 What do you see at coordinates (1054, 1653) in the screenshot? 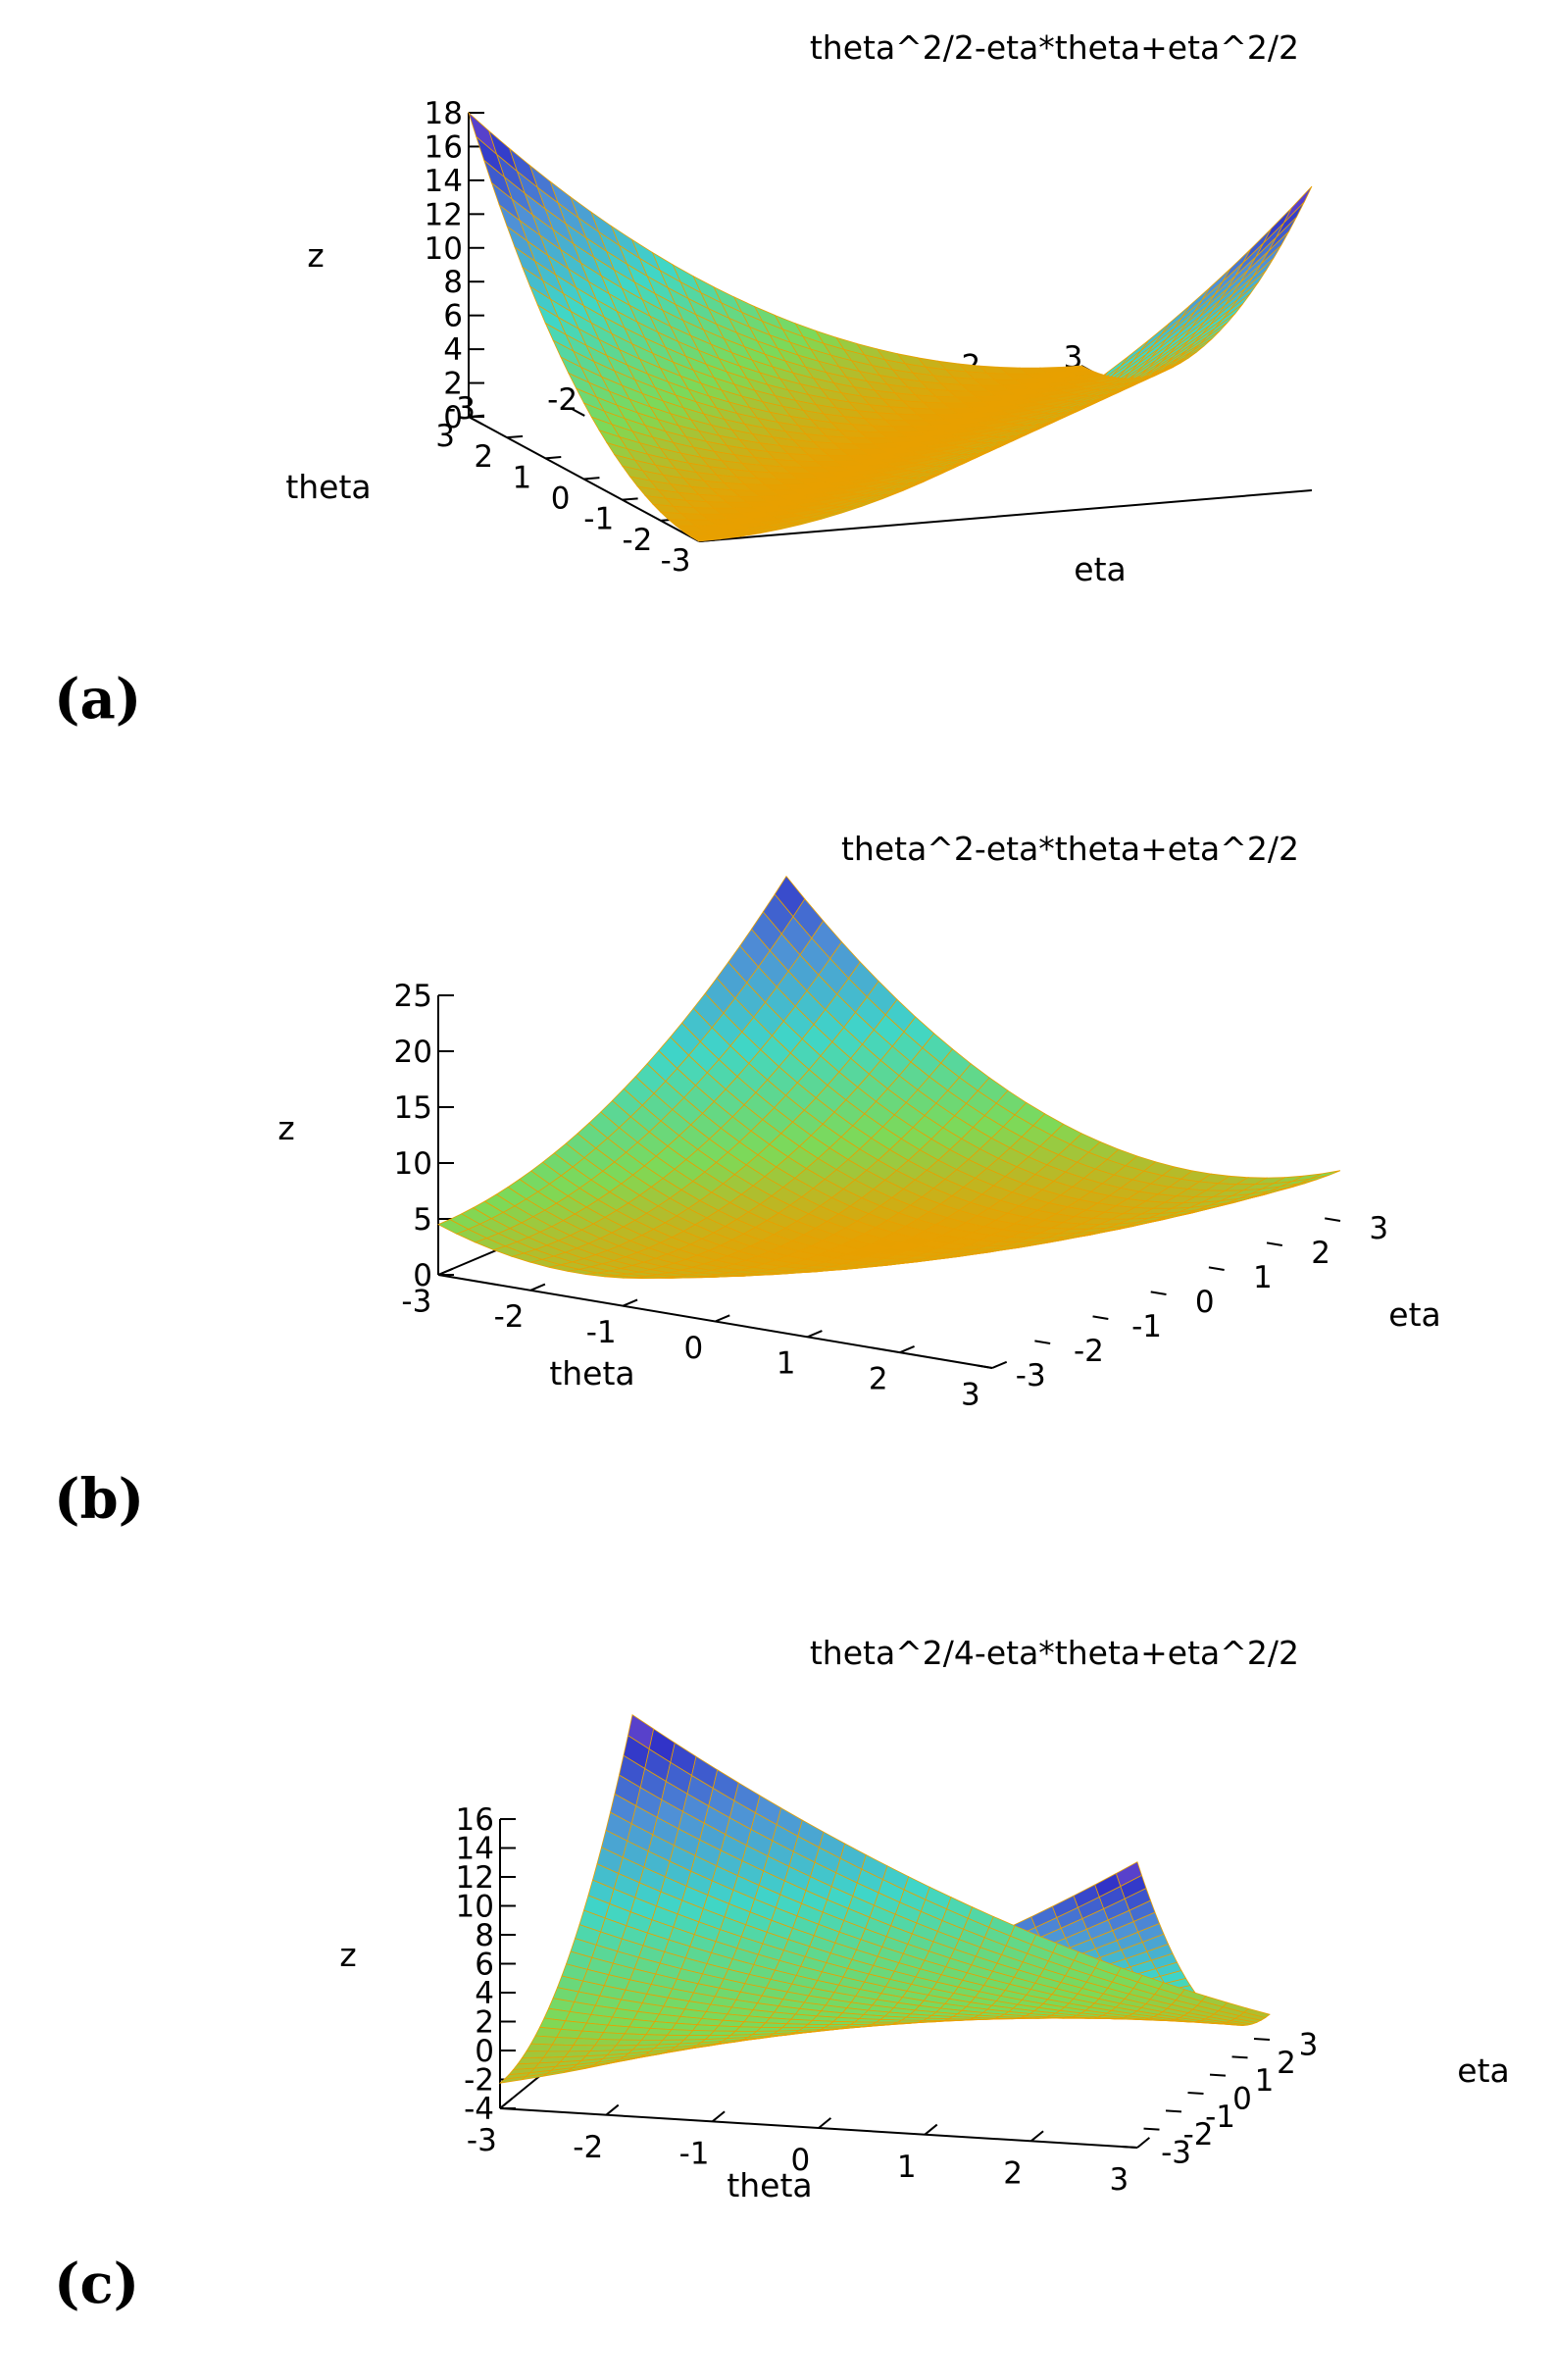
I see `chart-title: theta^2/4-eta*theta+eta^2/2` at bounding box center [1054, 1653].